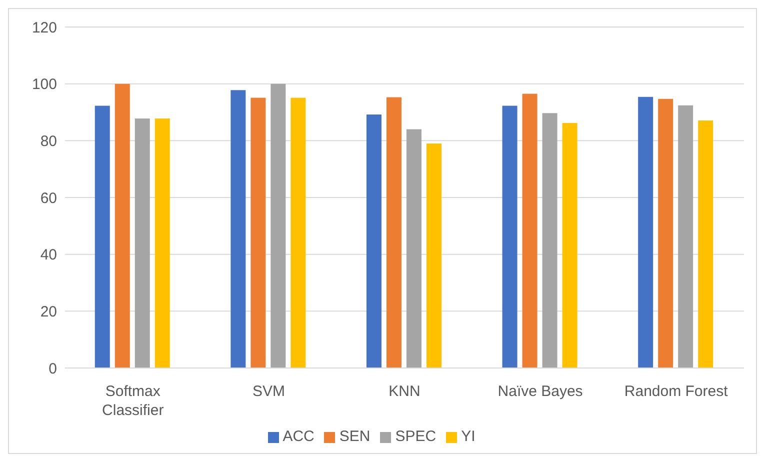 This screenshot has width=765, height=462. Describe the element at coordinates (44, 85) in the screenshot. I see `y-tick-label: 100` at that location.